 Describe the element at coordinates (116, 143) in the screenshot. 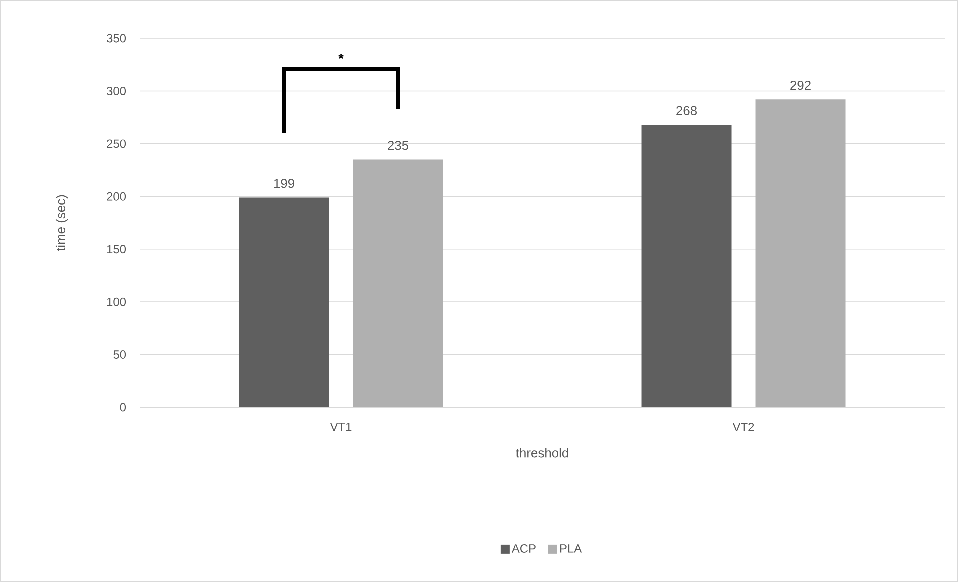

I see `y-tick-label: 250` at that location.